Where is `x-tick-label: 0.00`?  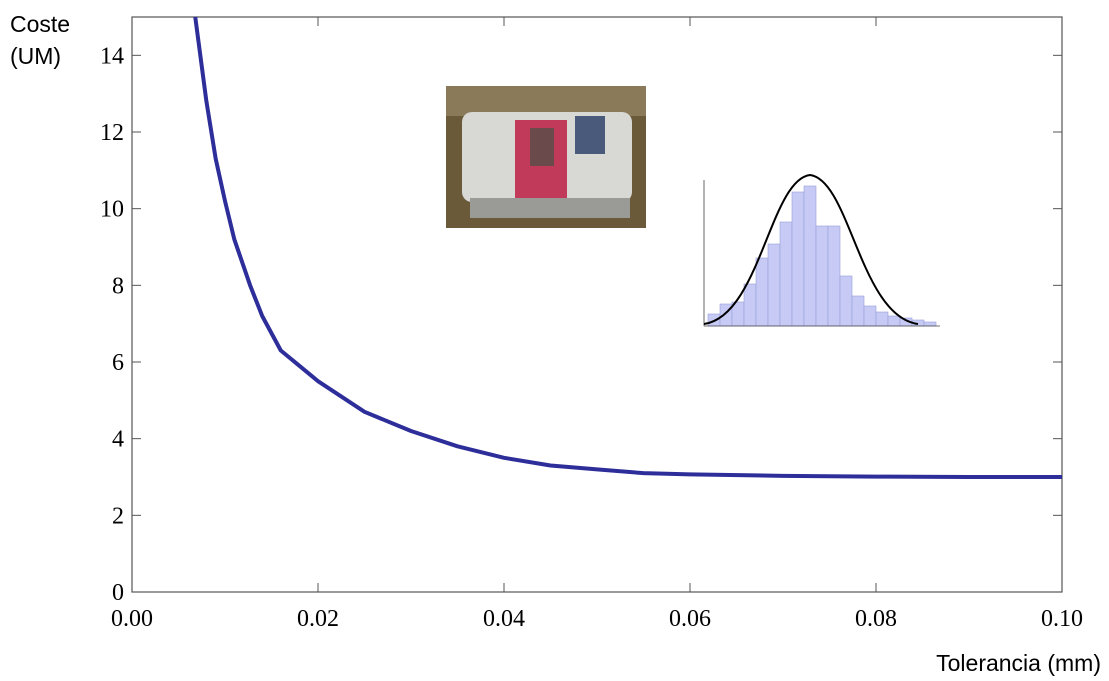
x-tick-label: 0.00 is located at coordinates (132, 619).